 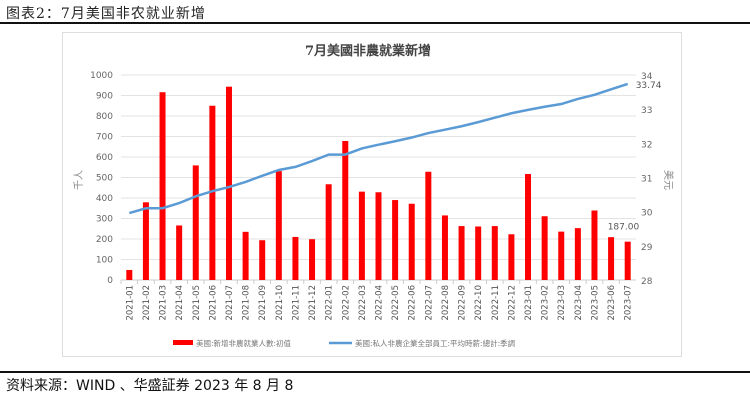 I want to click on x-tick-label: 2023-06, so click(x=612, y=303).